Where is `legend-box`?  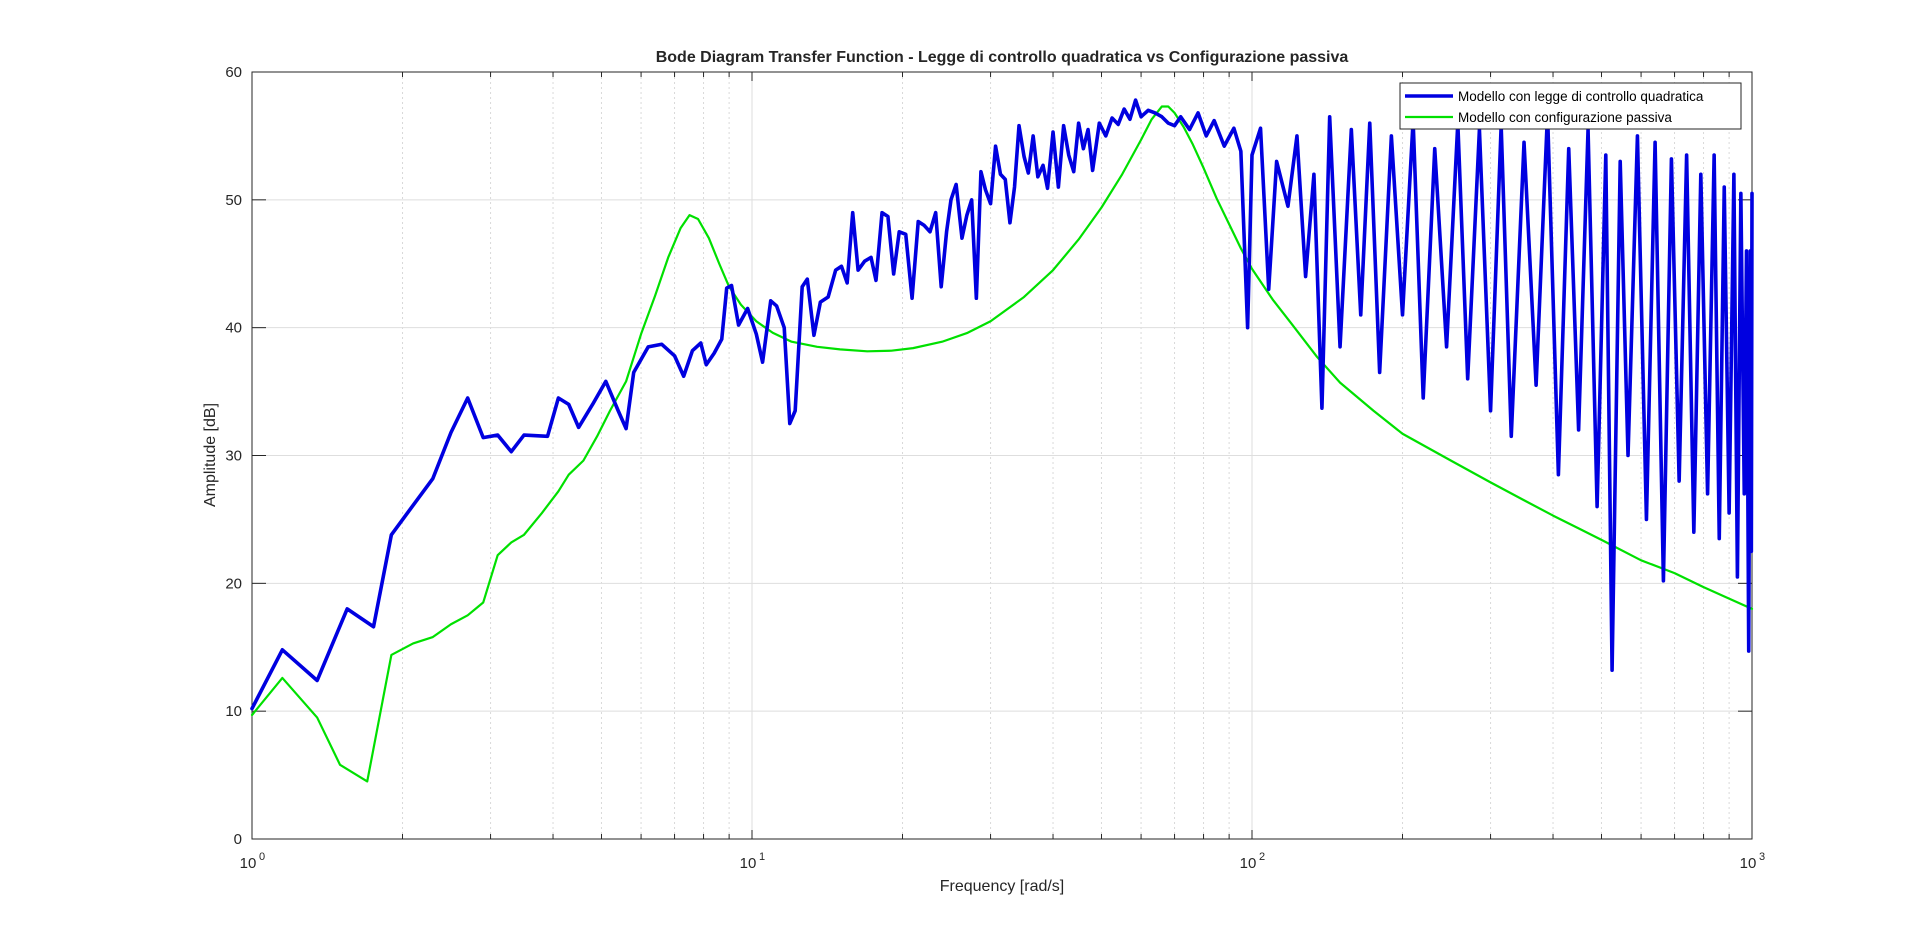
legend-box is located at coordinates (1570, 106).